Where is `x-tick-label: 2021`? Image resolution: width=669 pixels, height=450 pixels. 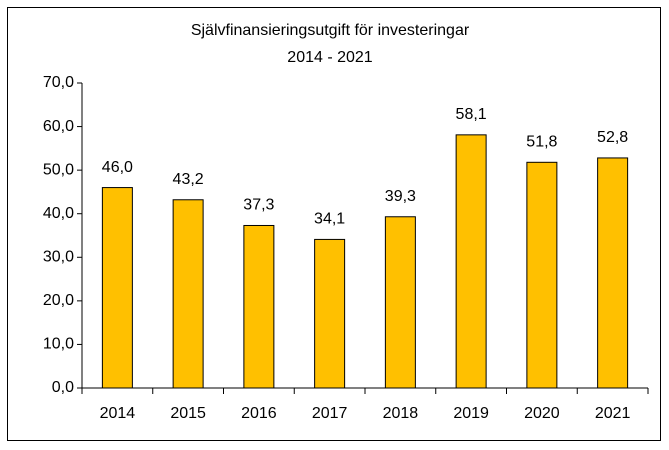 x-tick-label: 2021 is located at coordinates (613, 413).